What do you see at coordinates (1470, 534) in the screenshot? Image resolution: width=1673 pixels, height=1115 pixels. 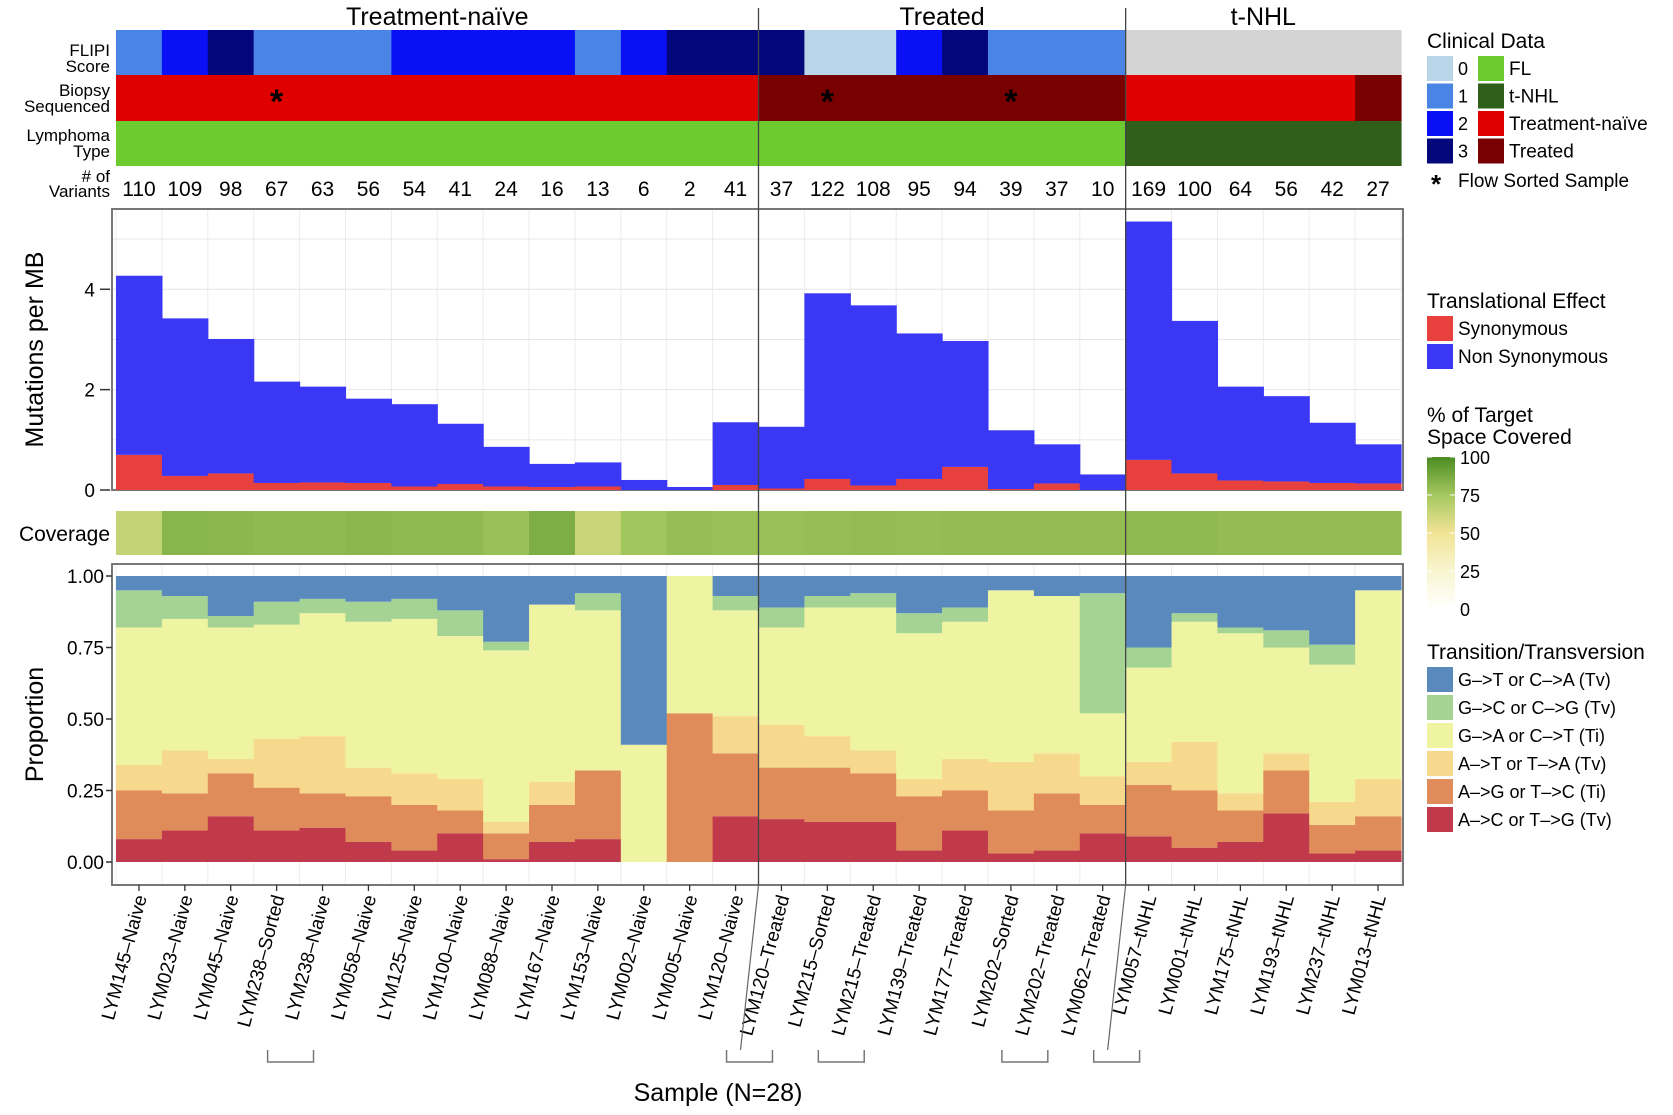 I see `coverage-legend-tick: 50` at bounding box center [1470, 534].